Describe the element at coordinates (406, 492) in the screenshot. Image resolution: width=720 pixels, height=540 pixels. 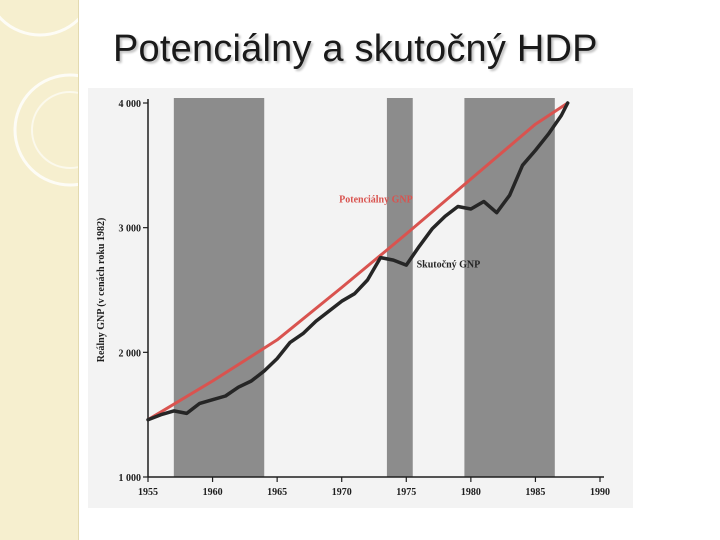
I see `x-tick-label-1975: 1975` at that location.